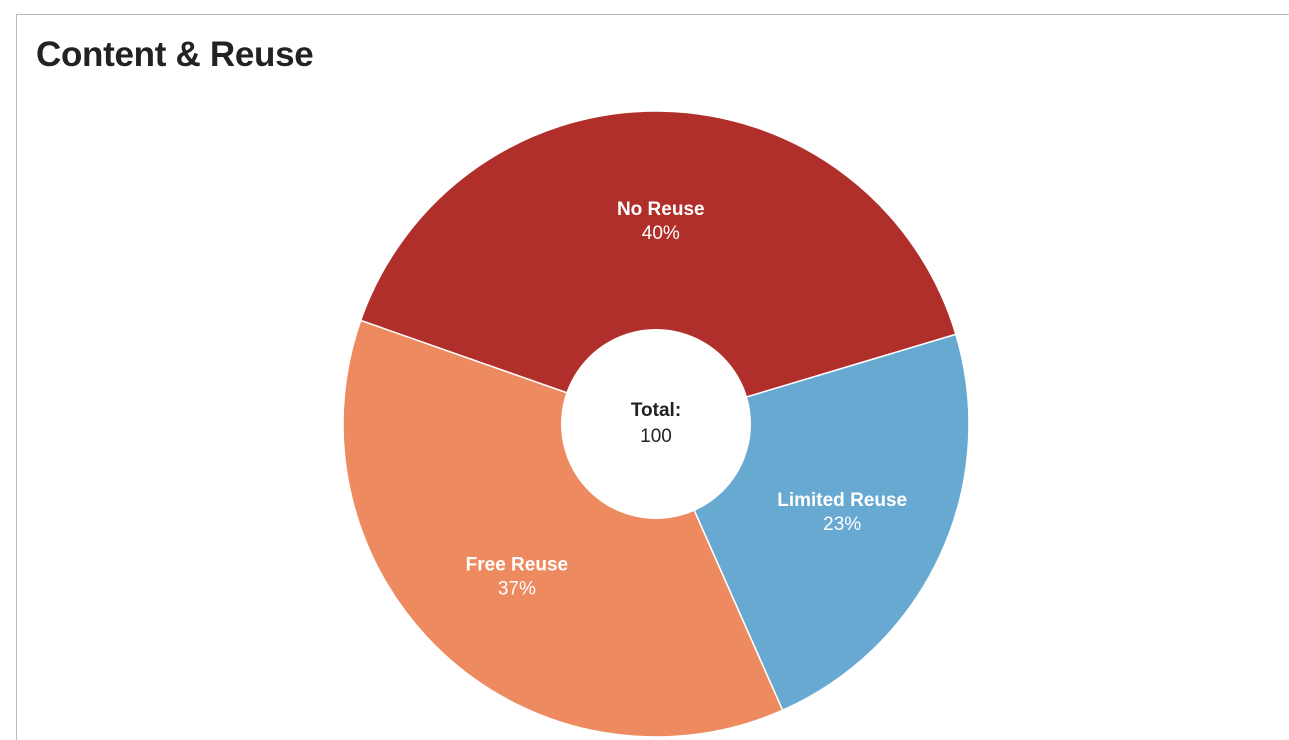 Image resolution: width=1289 pixels, height=740 pixels. I want to click on slice-label-free-reuse: Free Reuse, so click(517, 565).